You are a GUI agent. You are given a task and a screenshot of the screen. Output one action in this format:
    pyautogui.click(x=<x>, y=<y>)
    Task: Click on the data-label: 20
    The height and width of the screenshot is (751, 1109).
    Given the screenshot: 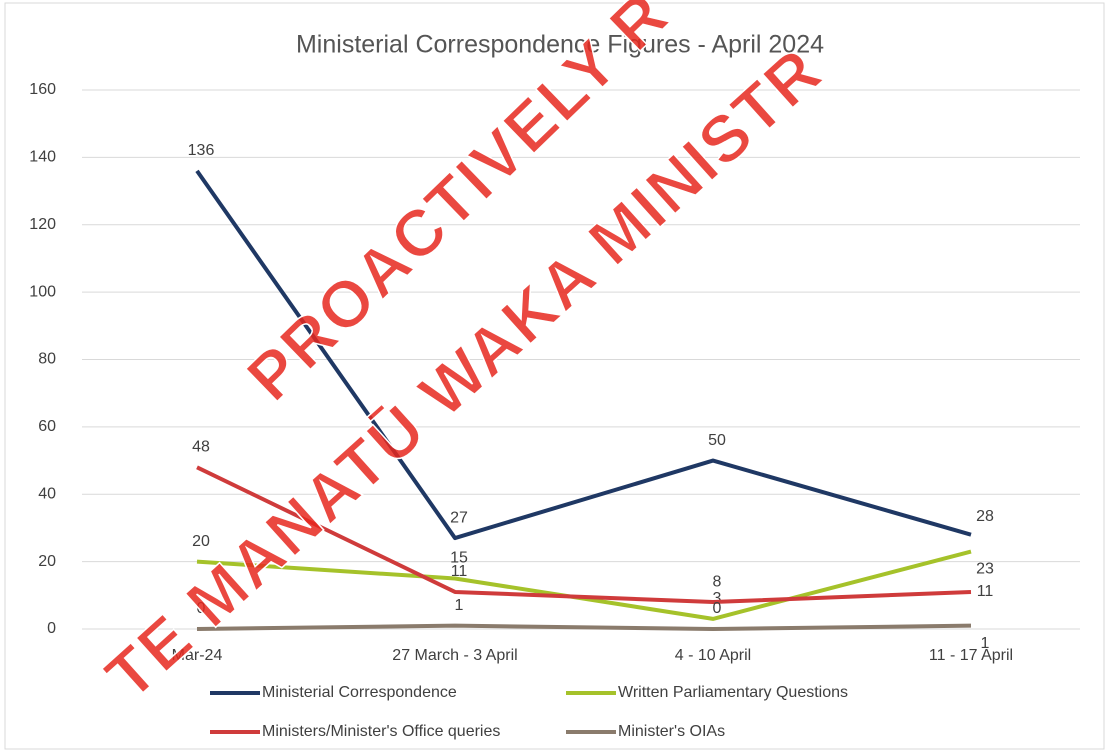 What is the action you would take?
    pyautogui.click(x=201, y=541)
    